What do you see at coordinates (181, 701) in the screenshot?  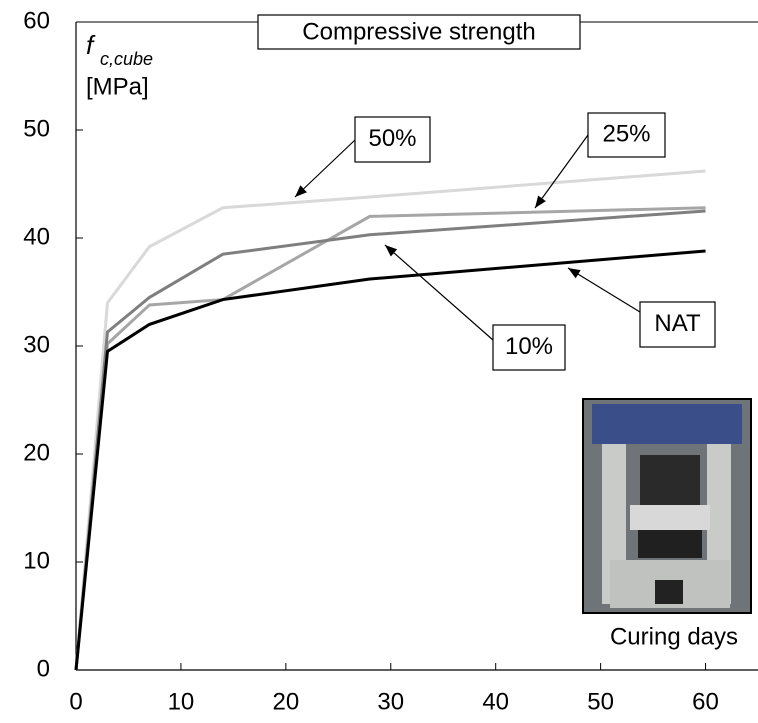 I see `x-tick-label: 10` at bounding box center [181, 701].